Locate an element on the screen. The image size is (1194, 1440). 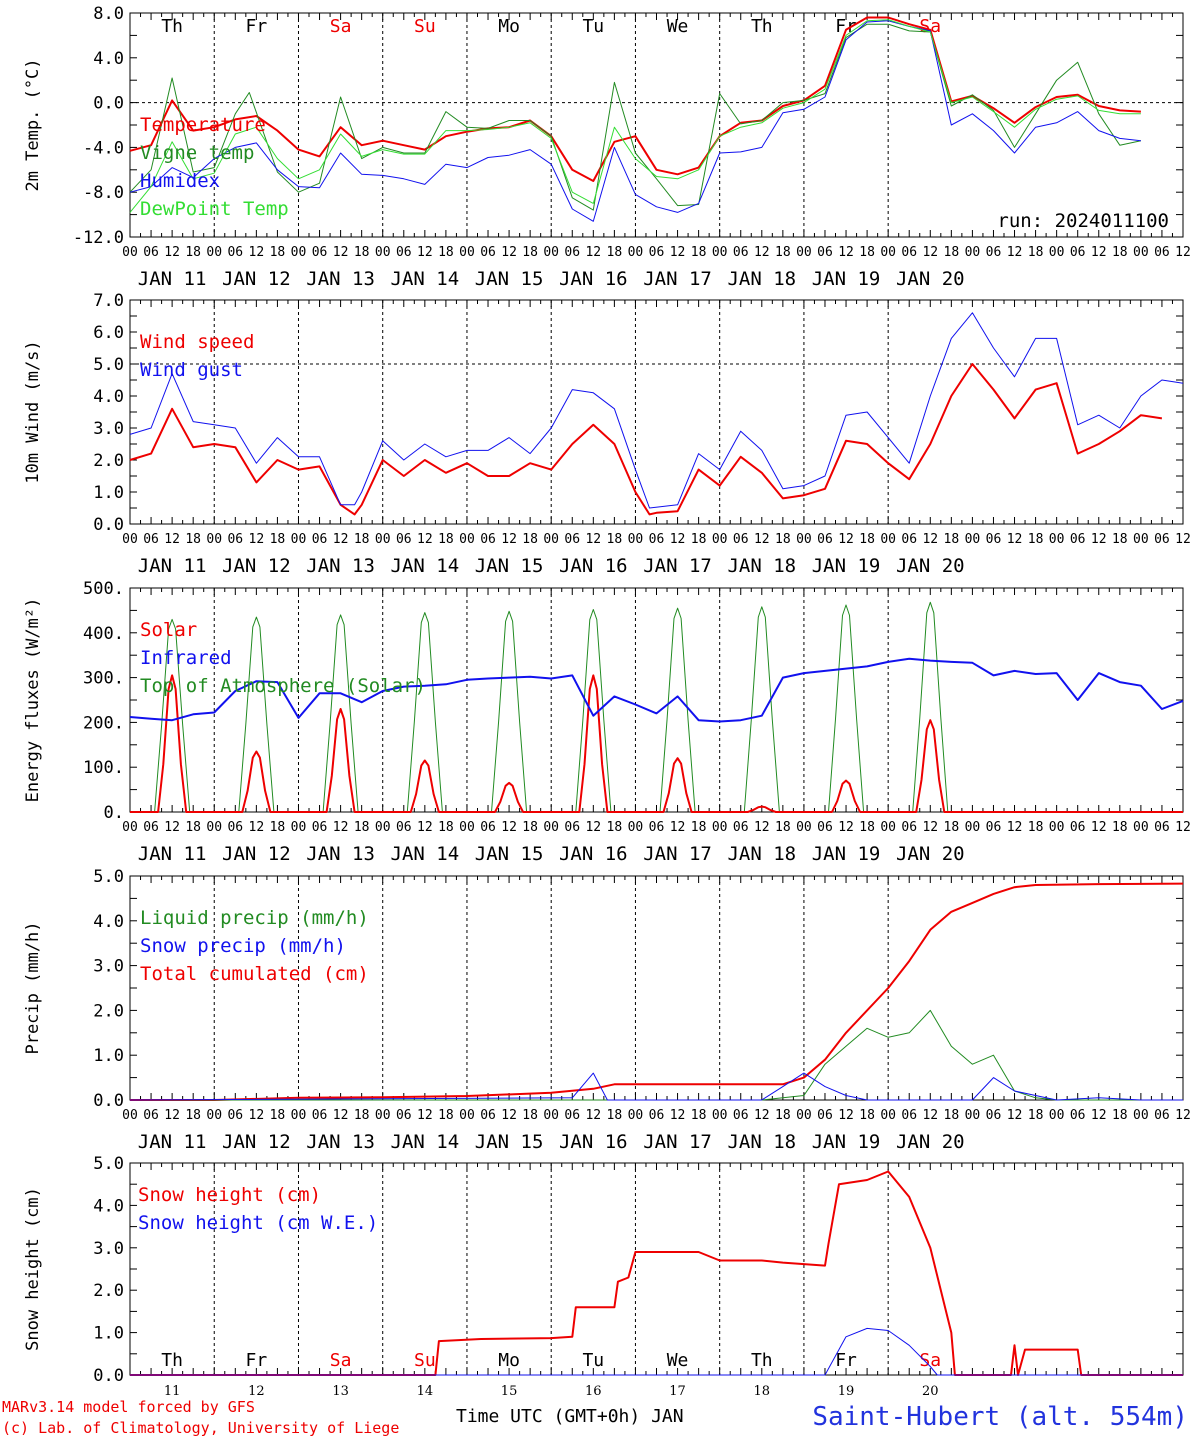
y-tick-label: 5.0 is located at coordinates (108, 1164).